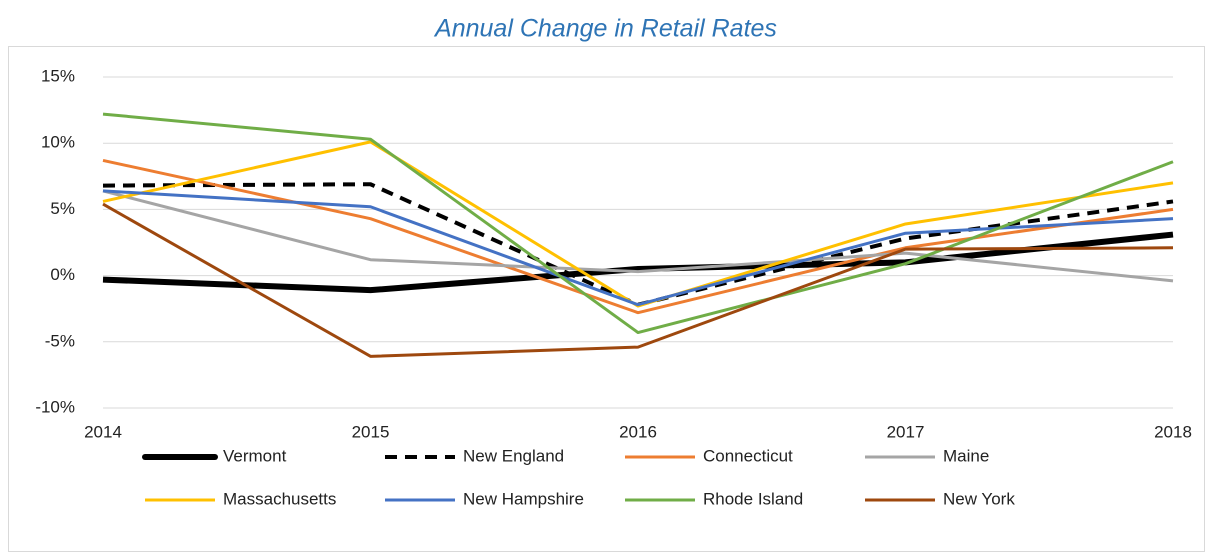  Describe the element at coordinates (523, 498) in the screenshot. I see `legend-label: New Hampshire` at that location.